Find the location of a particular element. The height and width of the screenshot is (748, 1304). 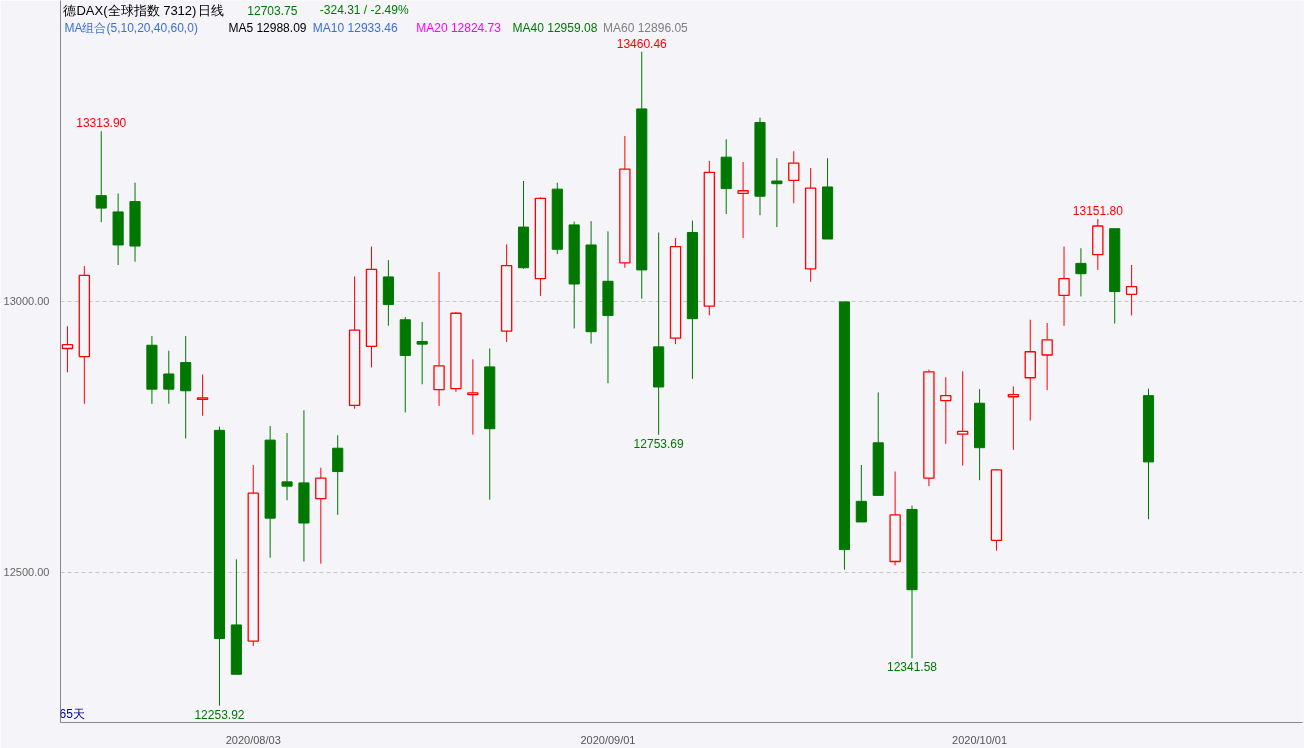

annotation: 12703.75 is located at coordinates (272, 10).